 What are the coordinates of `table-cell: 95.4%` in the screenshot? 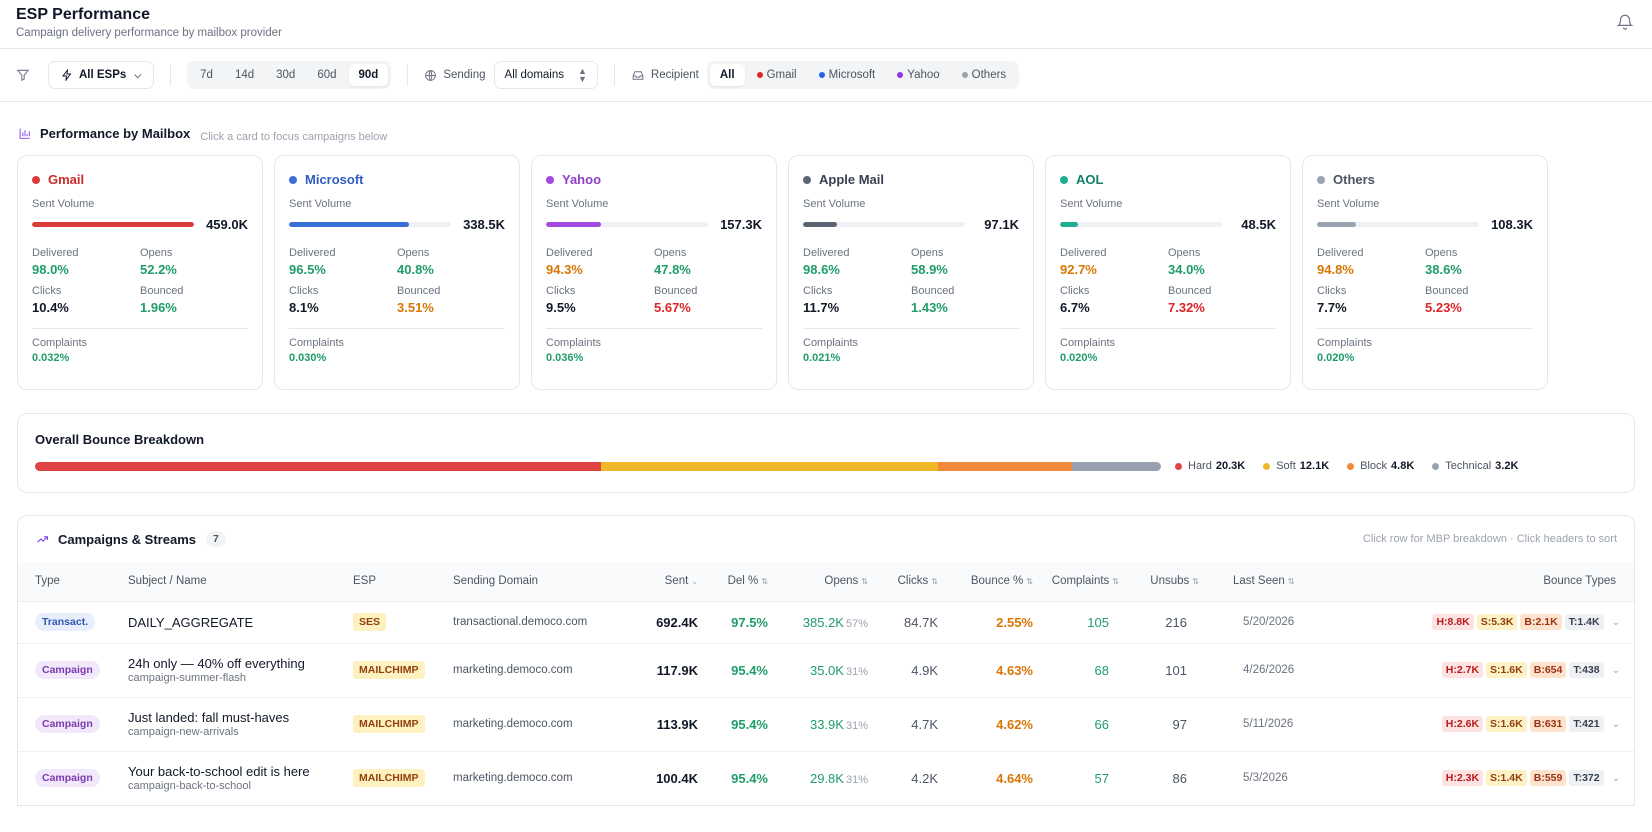 It's located at (733, 724).